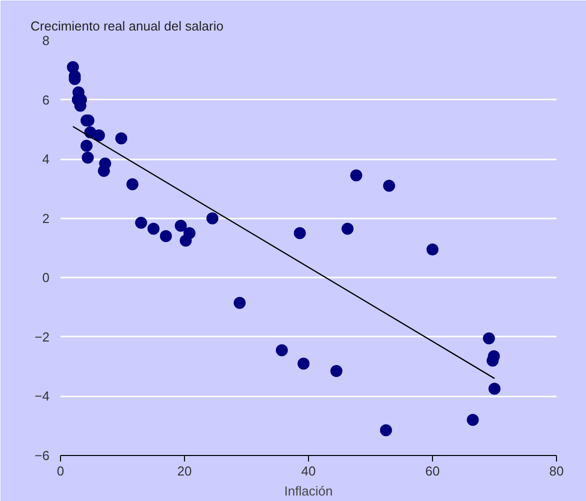 The image size is (586, 501). Describe the element at coordinates (42, 336) in the screenshot. I see `y-tick-label: −2` at that location.